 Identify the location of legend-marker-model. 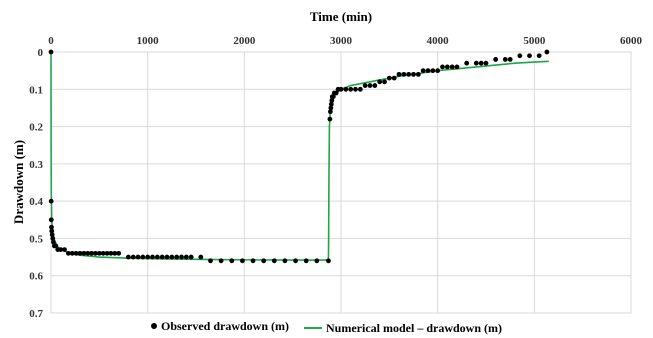
(313, 328).